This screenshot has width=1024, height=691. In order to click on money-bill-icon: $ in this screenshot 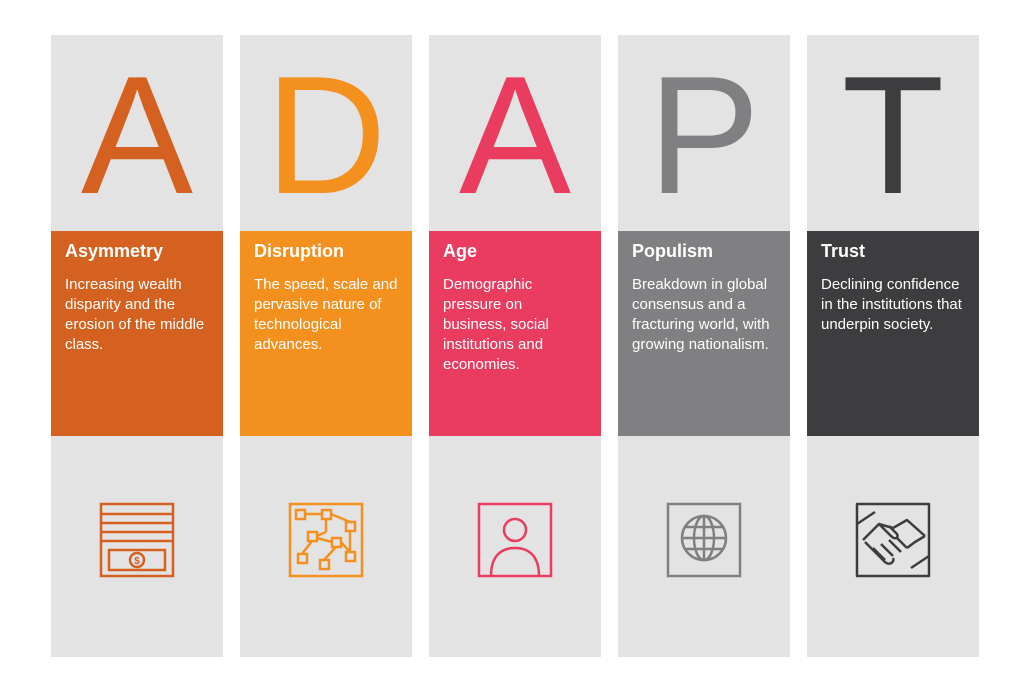, I will do `click(137, 540)`.